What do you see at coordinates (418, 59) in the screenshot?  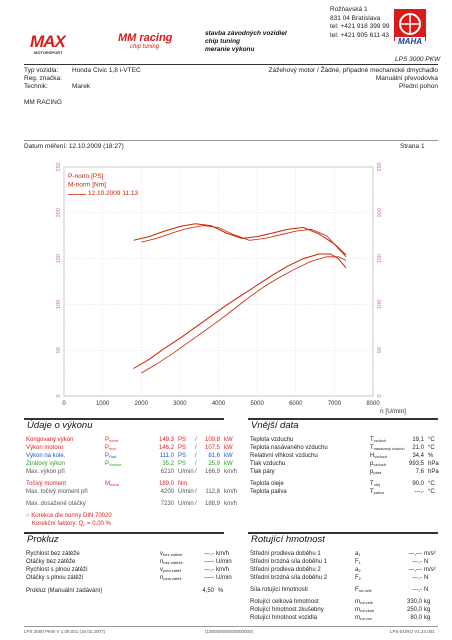 I see `model-name: LPS 3000 PKW` at bounding box center [418, 59].